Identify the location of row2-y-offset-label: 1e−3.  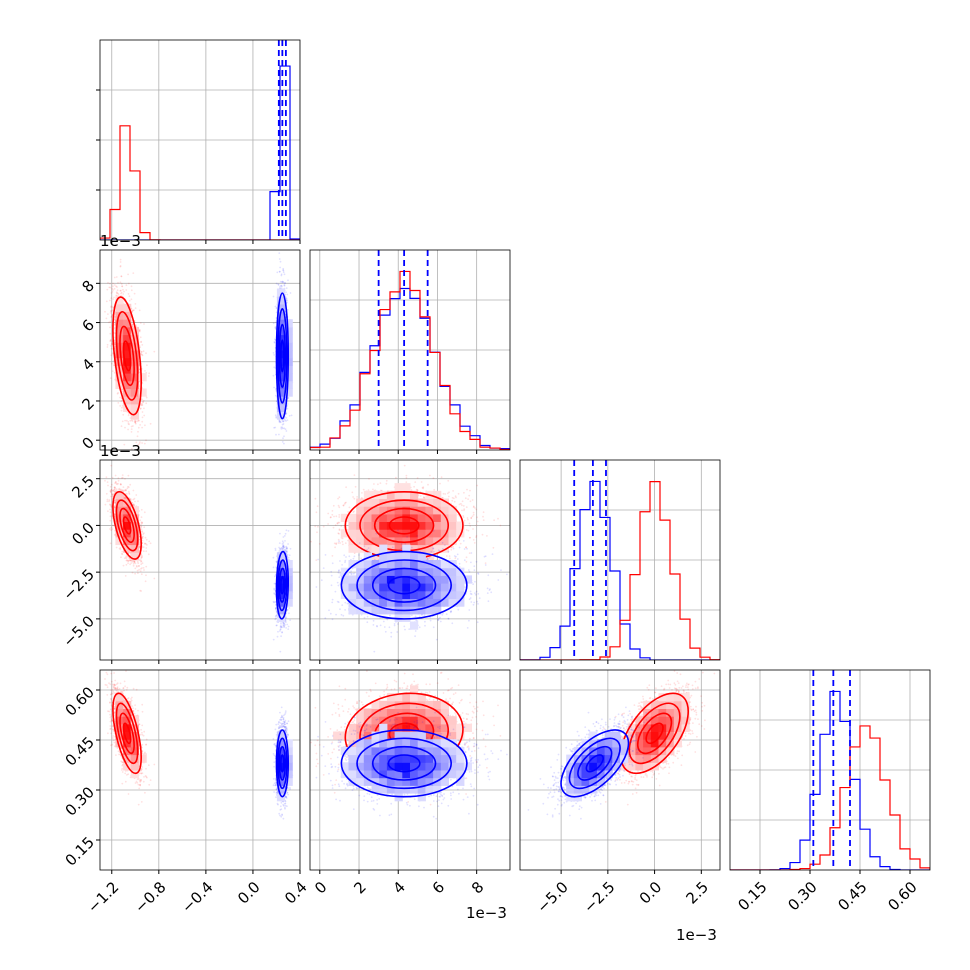
(120, 451).